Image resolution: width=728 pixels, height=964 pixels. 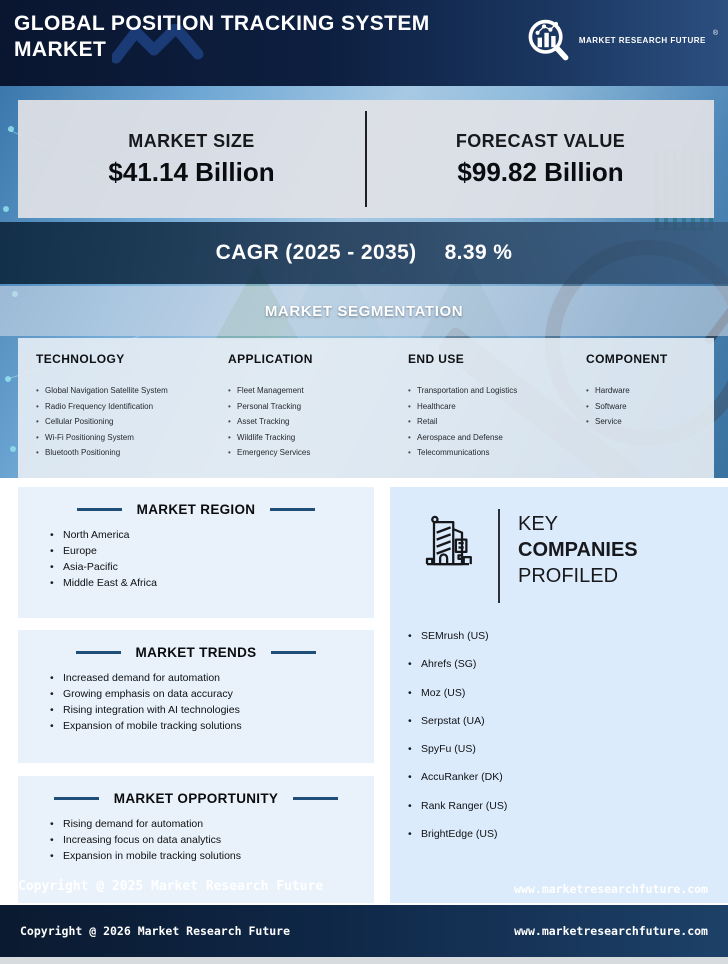 What do you see at coordinates (568, 576) in the screenshot?
I see `key-companies-title-line3: PROFILED` at bounding box center [568, 576].